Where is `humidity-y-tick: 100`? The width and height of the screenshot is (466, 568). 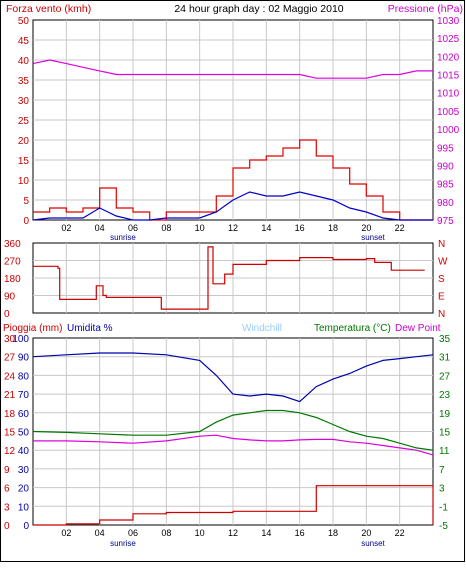
humidity-y-tick: 100 is located at coordinates (20, 339).